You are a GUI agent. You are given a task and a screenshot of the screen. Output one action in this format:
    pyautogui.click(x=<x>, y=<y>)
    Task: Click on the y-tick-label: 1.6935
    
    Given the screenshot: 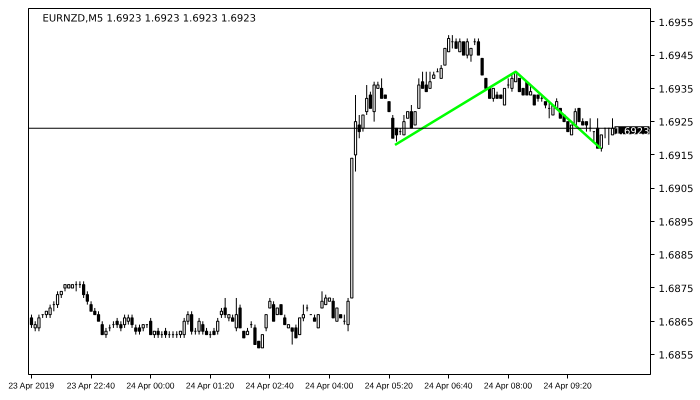 What is the action you would take?
    pyautogui.click(x=676, y=90)
    